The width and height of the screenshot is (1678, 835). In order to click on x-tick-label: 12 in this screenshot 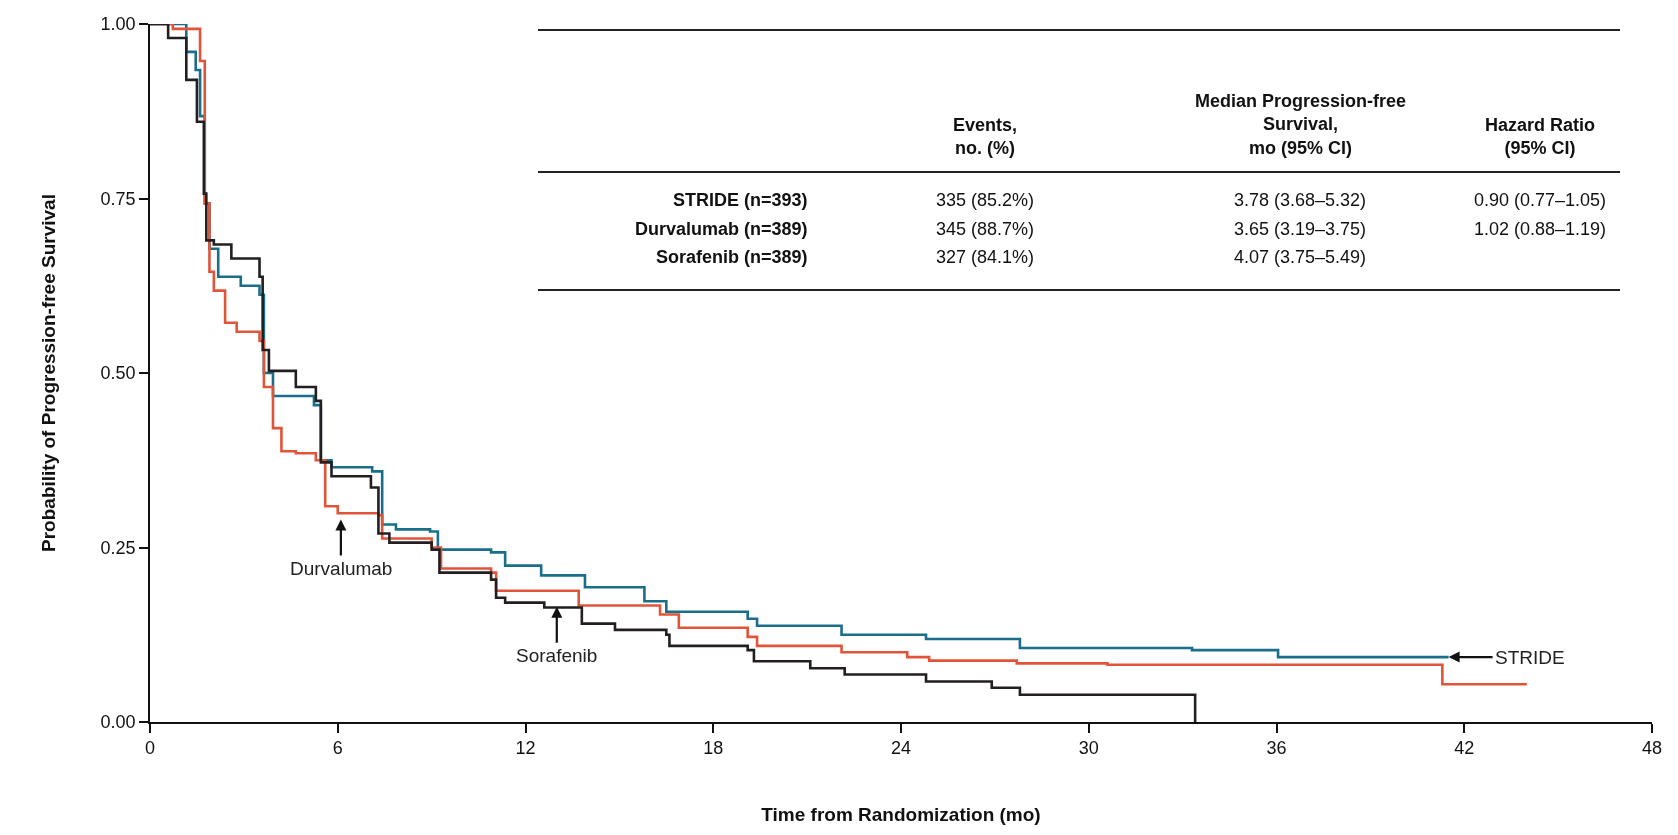, I will do `click(525, 748)`.